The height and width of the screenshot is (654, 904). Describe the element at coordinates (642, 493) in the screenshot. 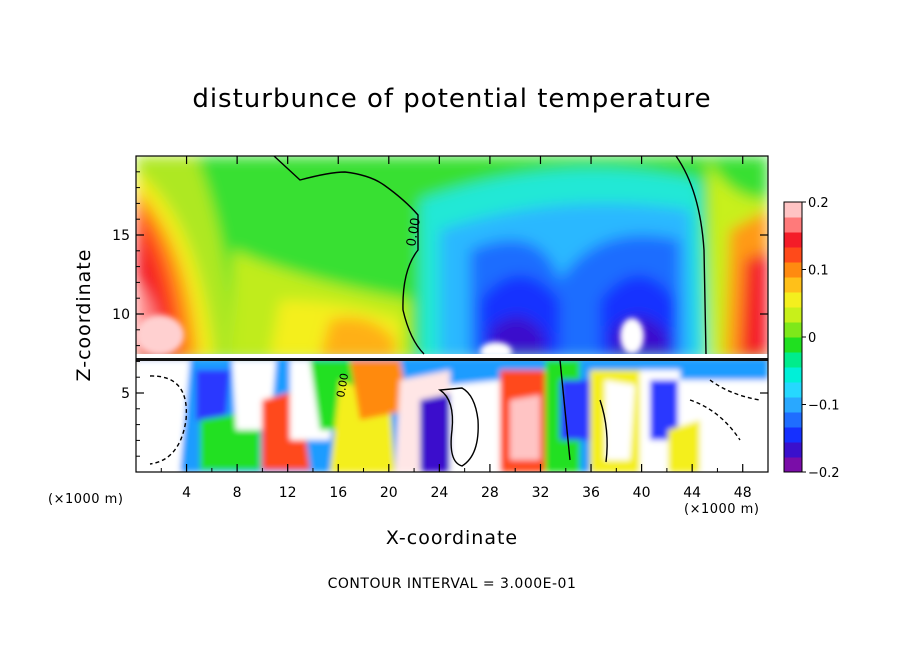

I see `x-tick-label: 40` at that location.